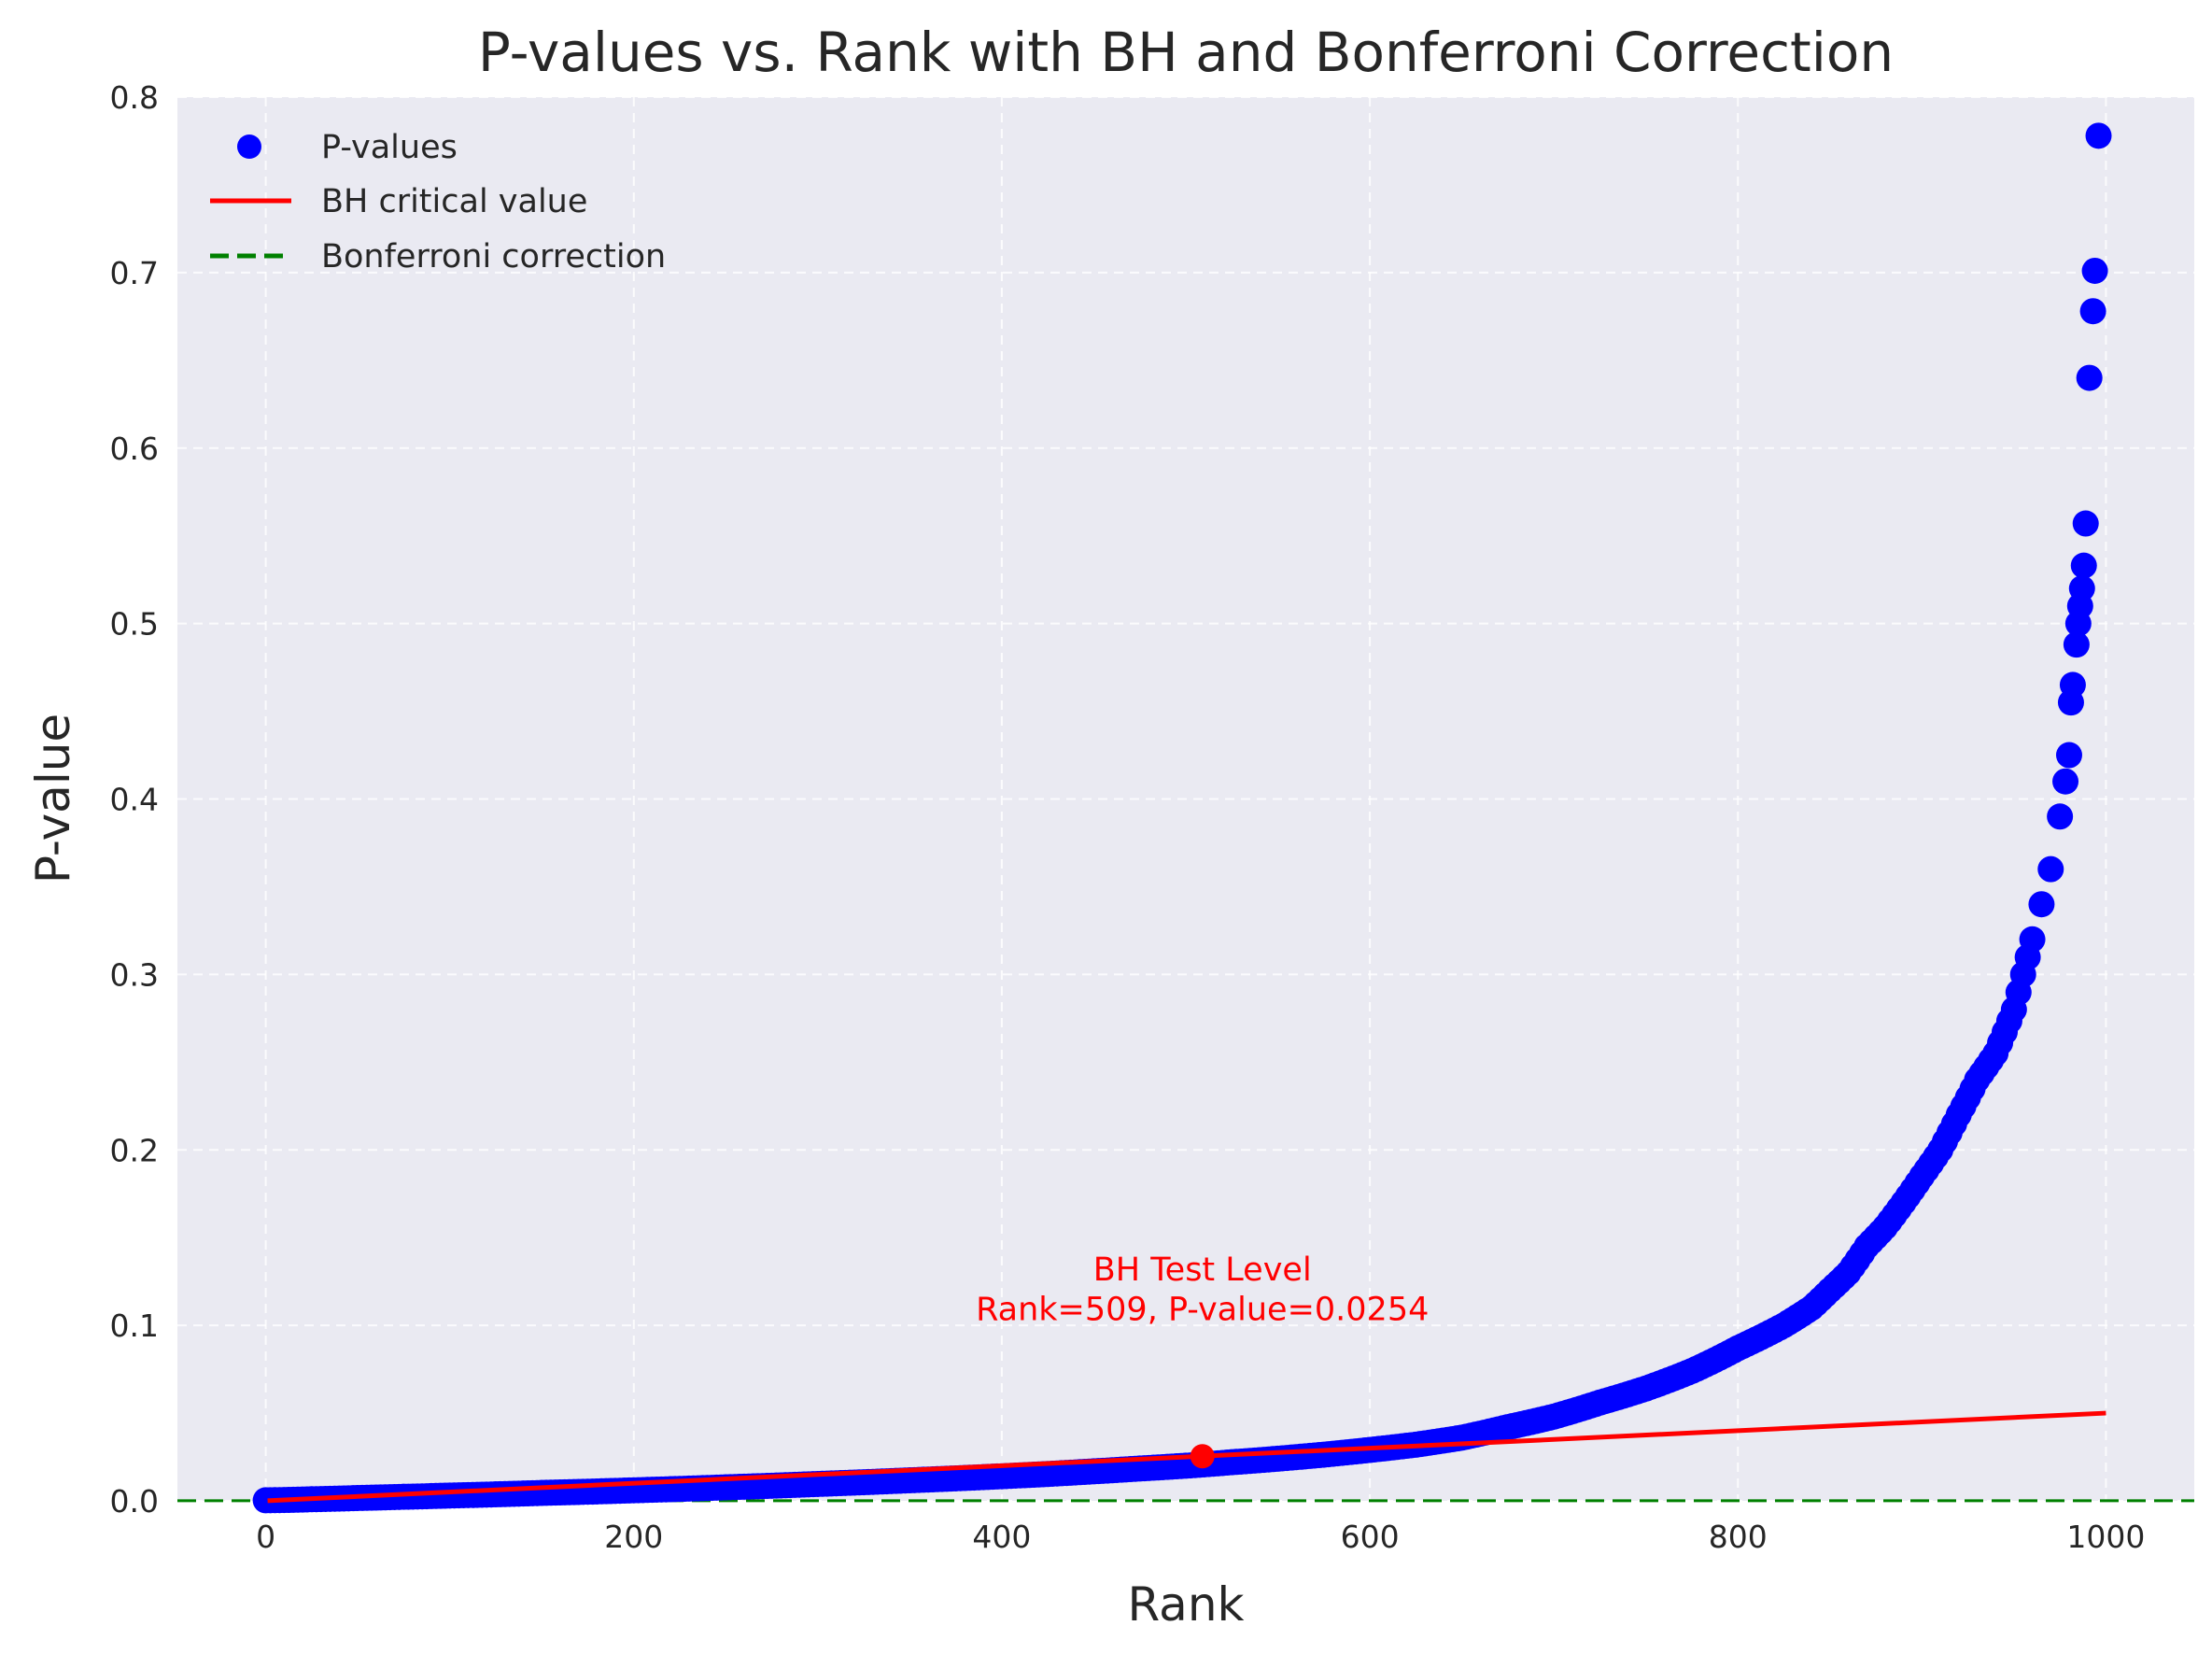  I want to click on x-tick-label: 600, so click(1370, 1537).